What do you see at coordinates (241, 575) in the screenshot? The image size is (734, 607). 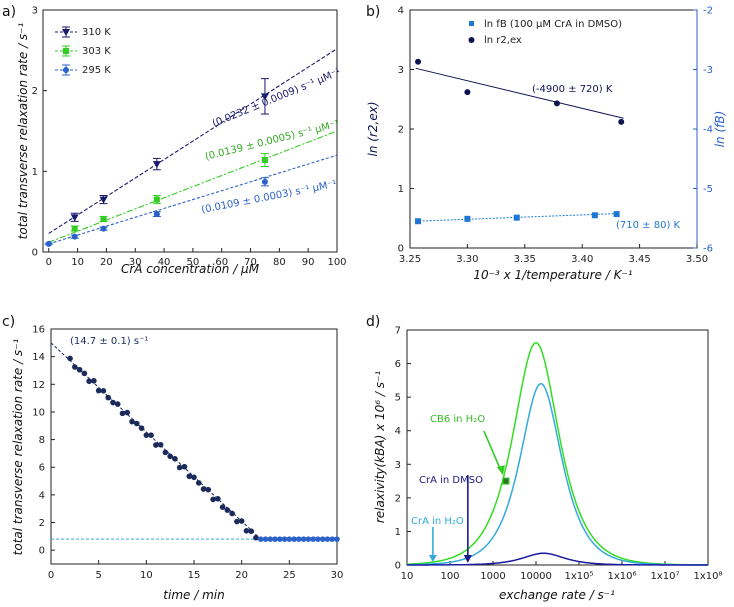 I see `chart-c-xtick-label: 20` at bounding box center [241, 575].